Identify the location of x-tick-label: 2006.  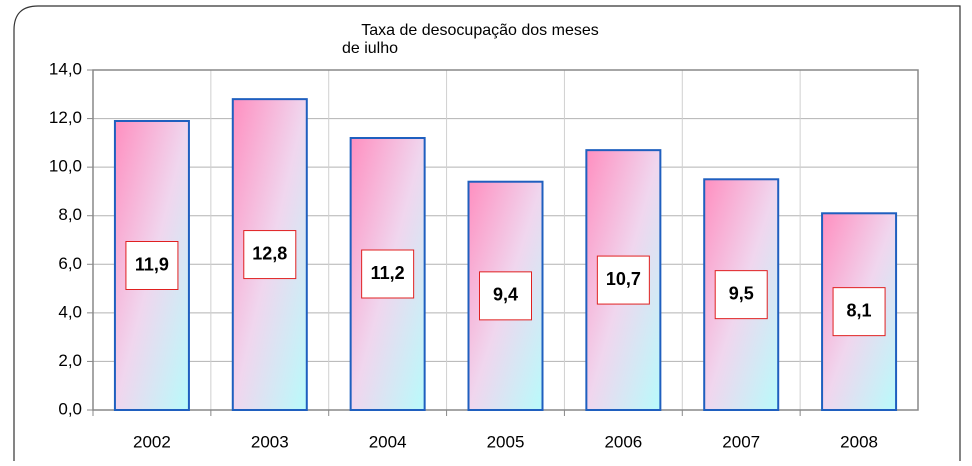
(623, 441).